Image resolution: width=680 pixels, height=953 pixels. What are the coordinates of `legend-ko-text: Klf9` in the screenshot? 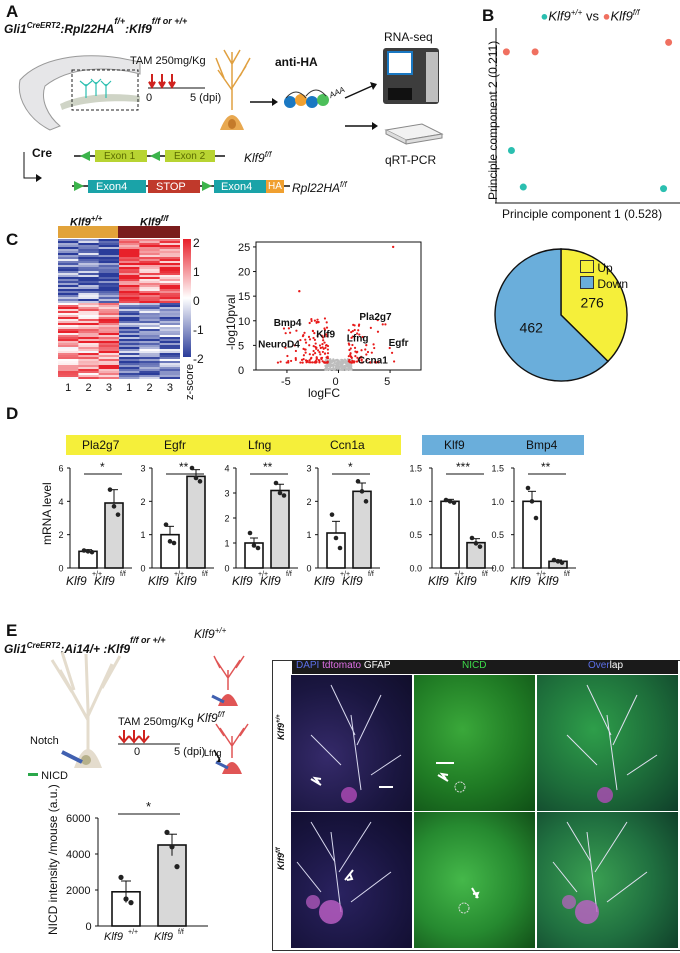 It's located at (621, 16).